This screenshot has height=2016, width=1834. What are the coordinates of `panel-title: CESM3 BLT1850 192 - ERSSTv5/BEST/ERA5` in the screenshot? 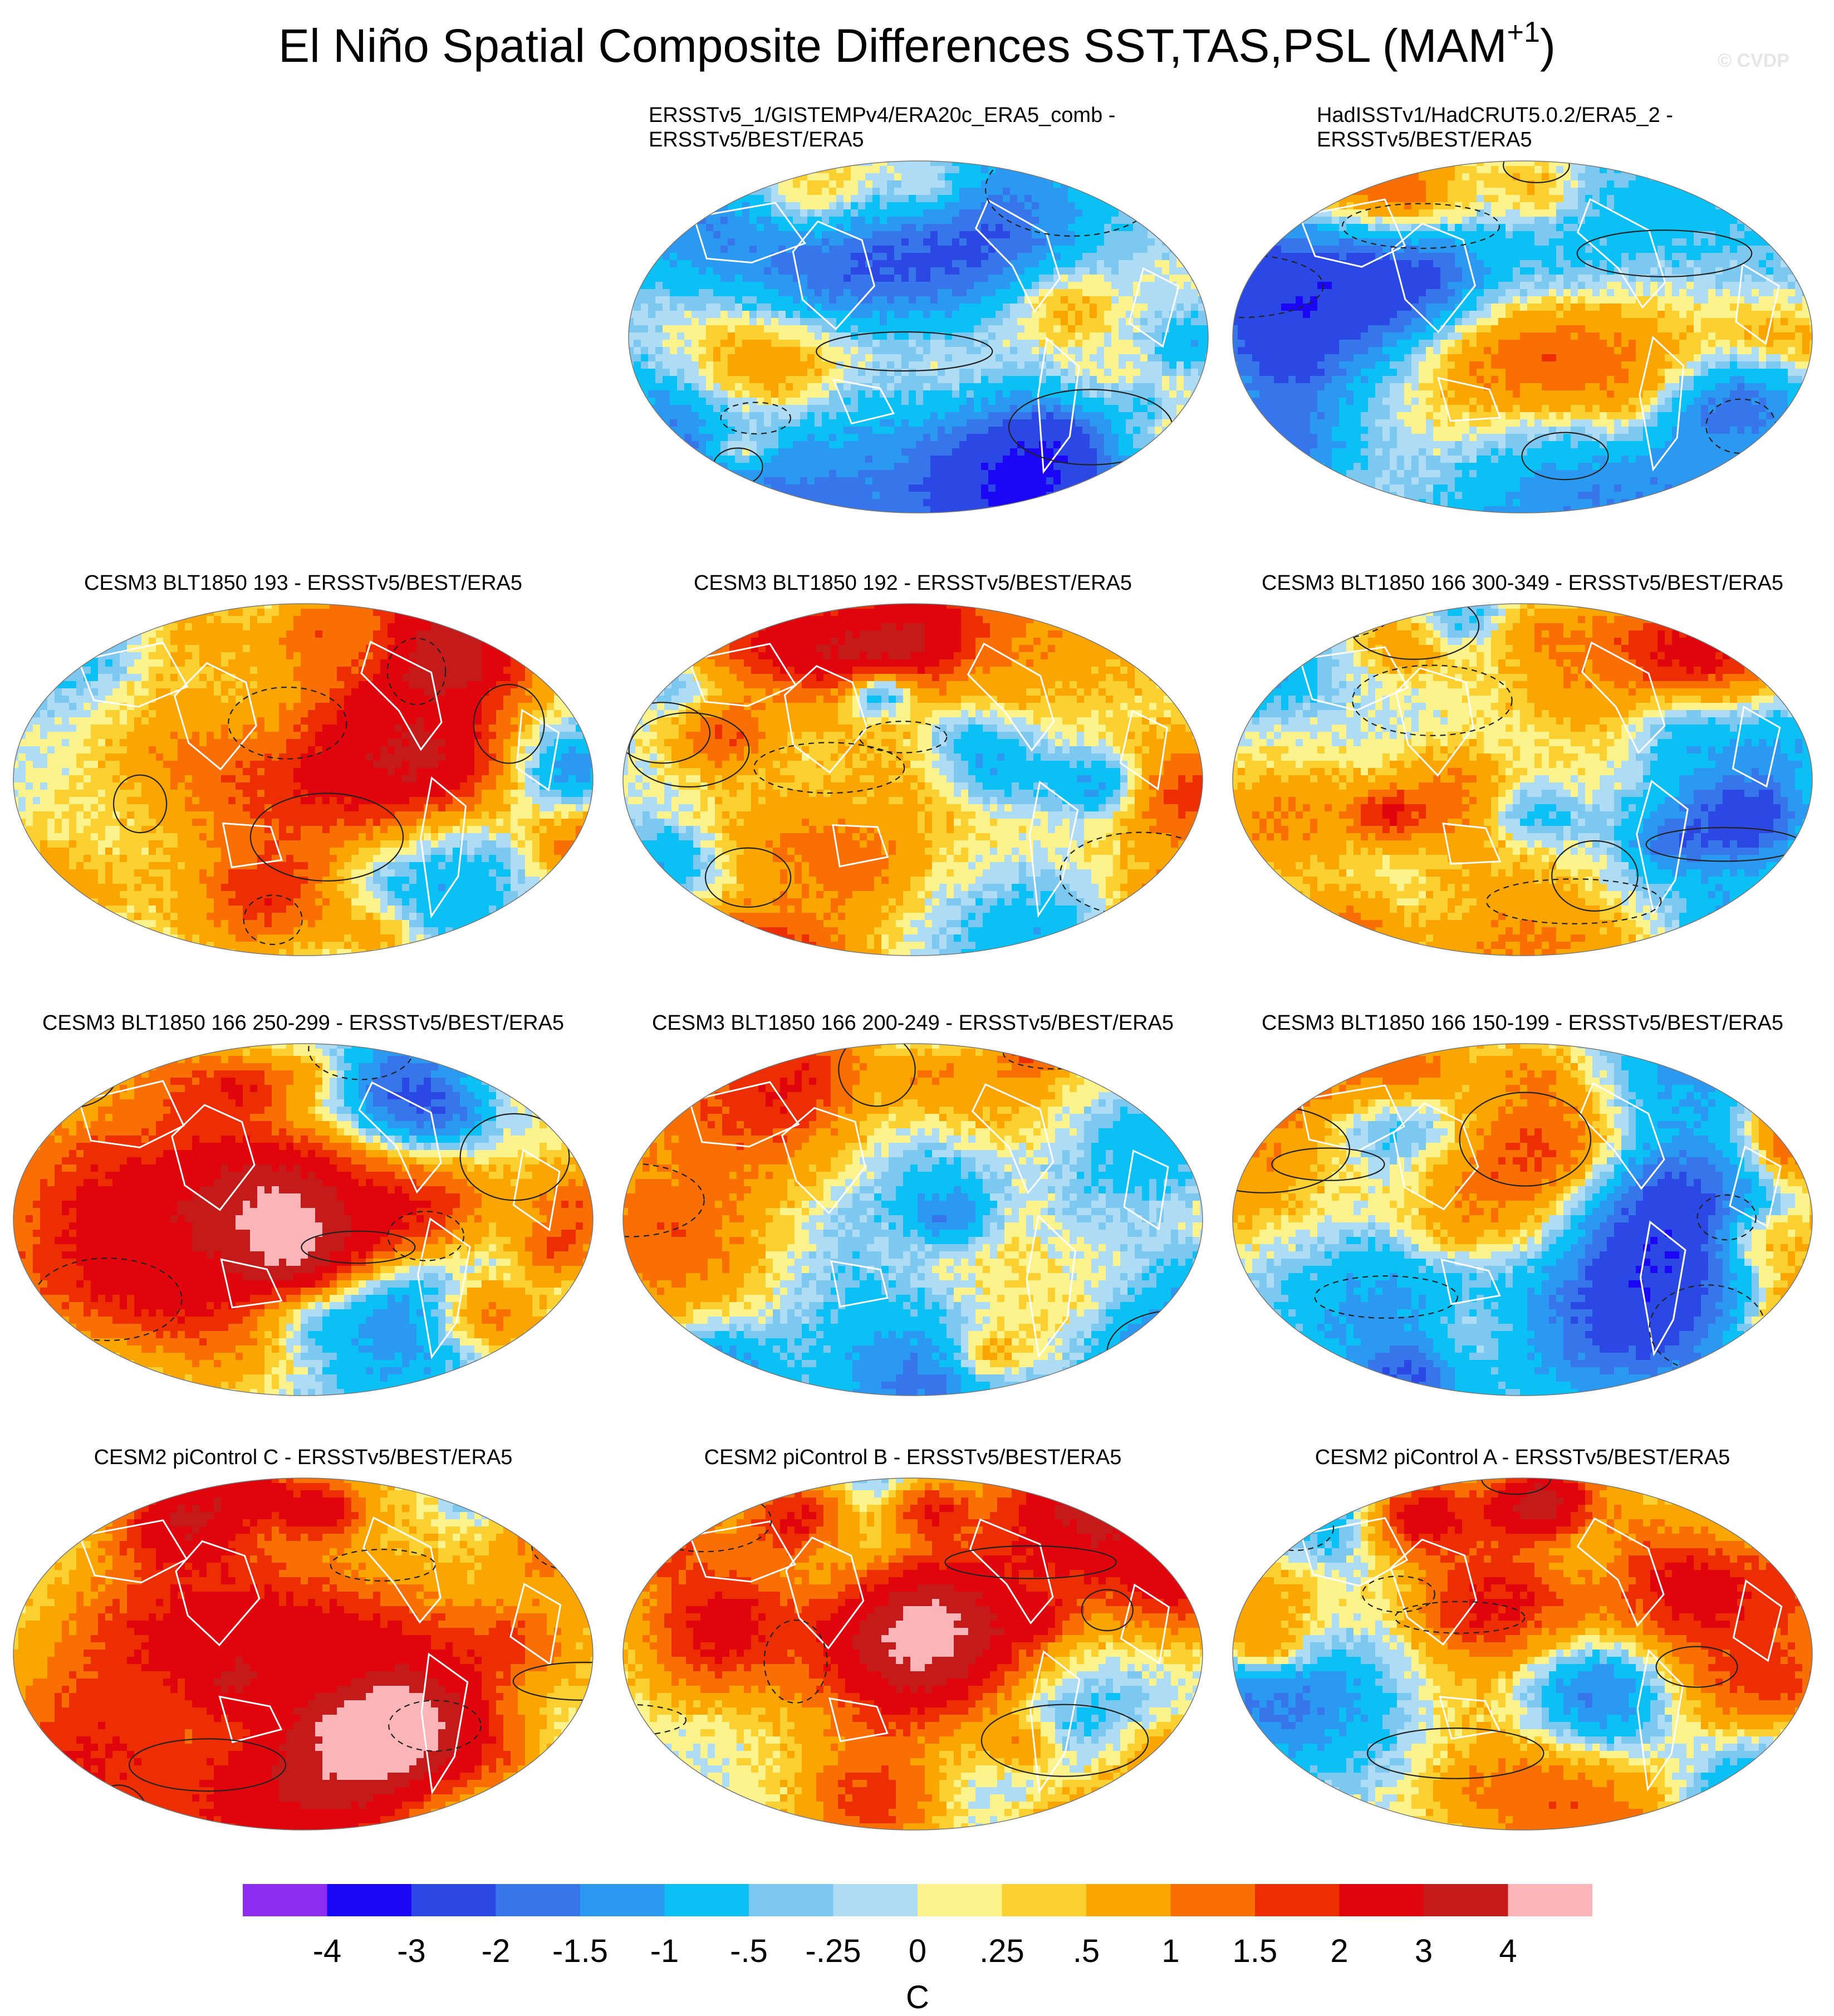 It's located at (913, 583).